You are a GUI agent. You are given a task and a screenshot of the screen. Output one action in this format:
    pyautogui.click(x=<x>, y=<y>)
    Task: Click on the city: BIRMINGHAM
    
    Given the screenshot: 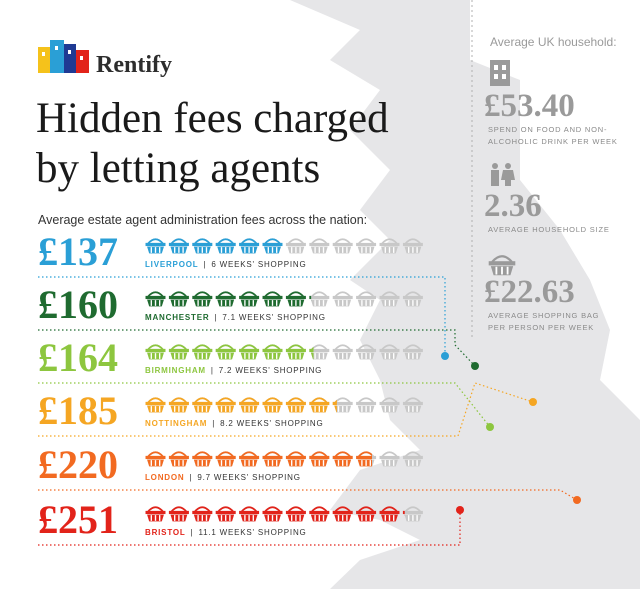 What is the action you would take?
    pyautogui.click(x=175, y=370)
    